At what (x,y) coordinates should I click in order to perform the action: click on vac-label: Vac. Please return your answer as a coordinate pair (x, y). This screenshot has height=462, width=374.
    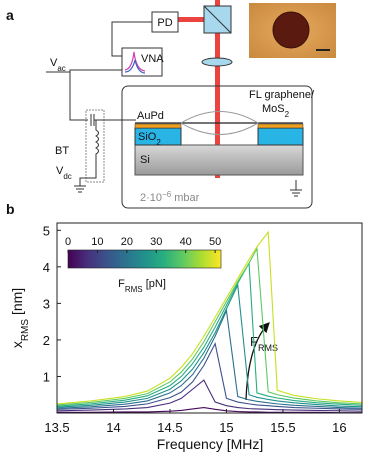
    Looking at the image, I should click on (58, 65).